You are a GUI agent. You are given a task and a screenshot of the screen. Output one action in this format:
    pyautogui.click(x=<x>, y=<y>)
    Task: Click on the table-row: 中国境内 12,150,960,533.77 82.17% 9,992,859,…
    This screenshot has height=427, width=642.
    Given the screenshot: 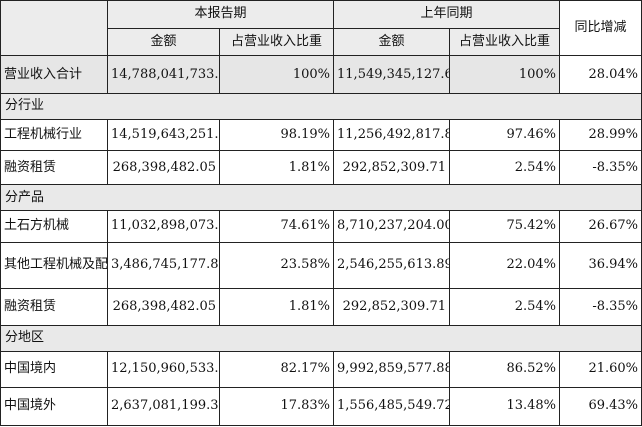 What is the action you would take?
    pyautogui.click(x=321, y=369)
    